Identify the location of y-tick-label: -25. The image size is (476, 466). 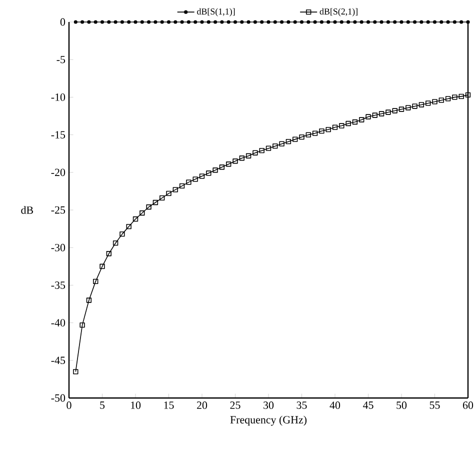
(58, 210).